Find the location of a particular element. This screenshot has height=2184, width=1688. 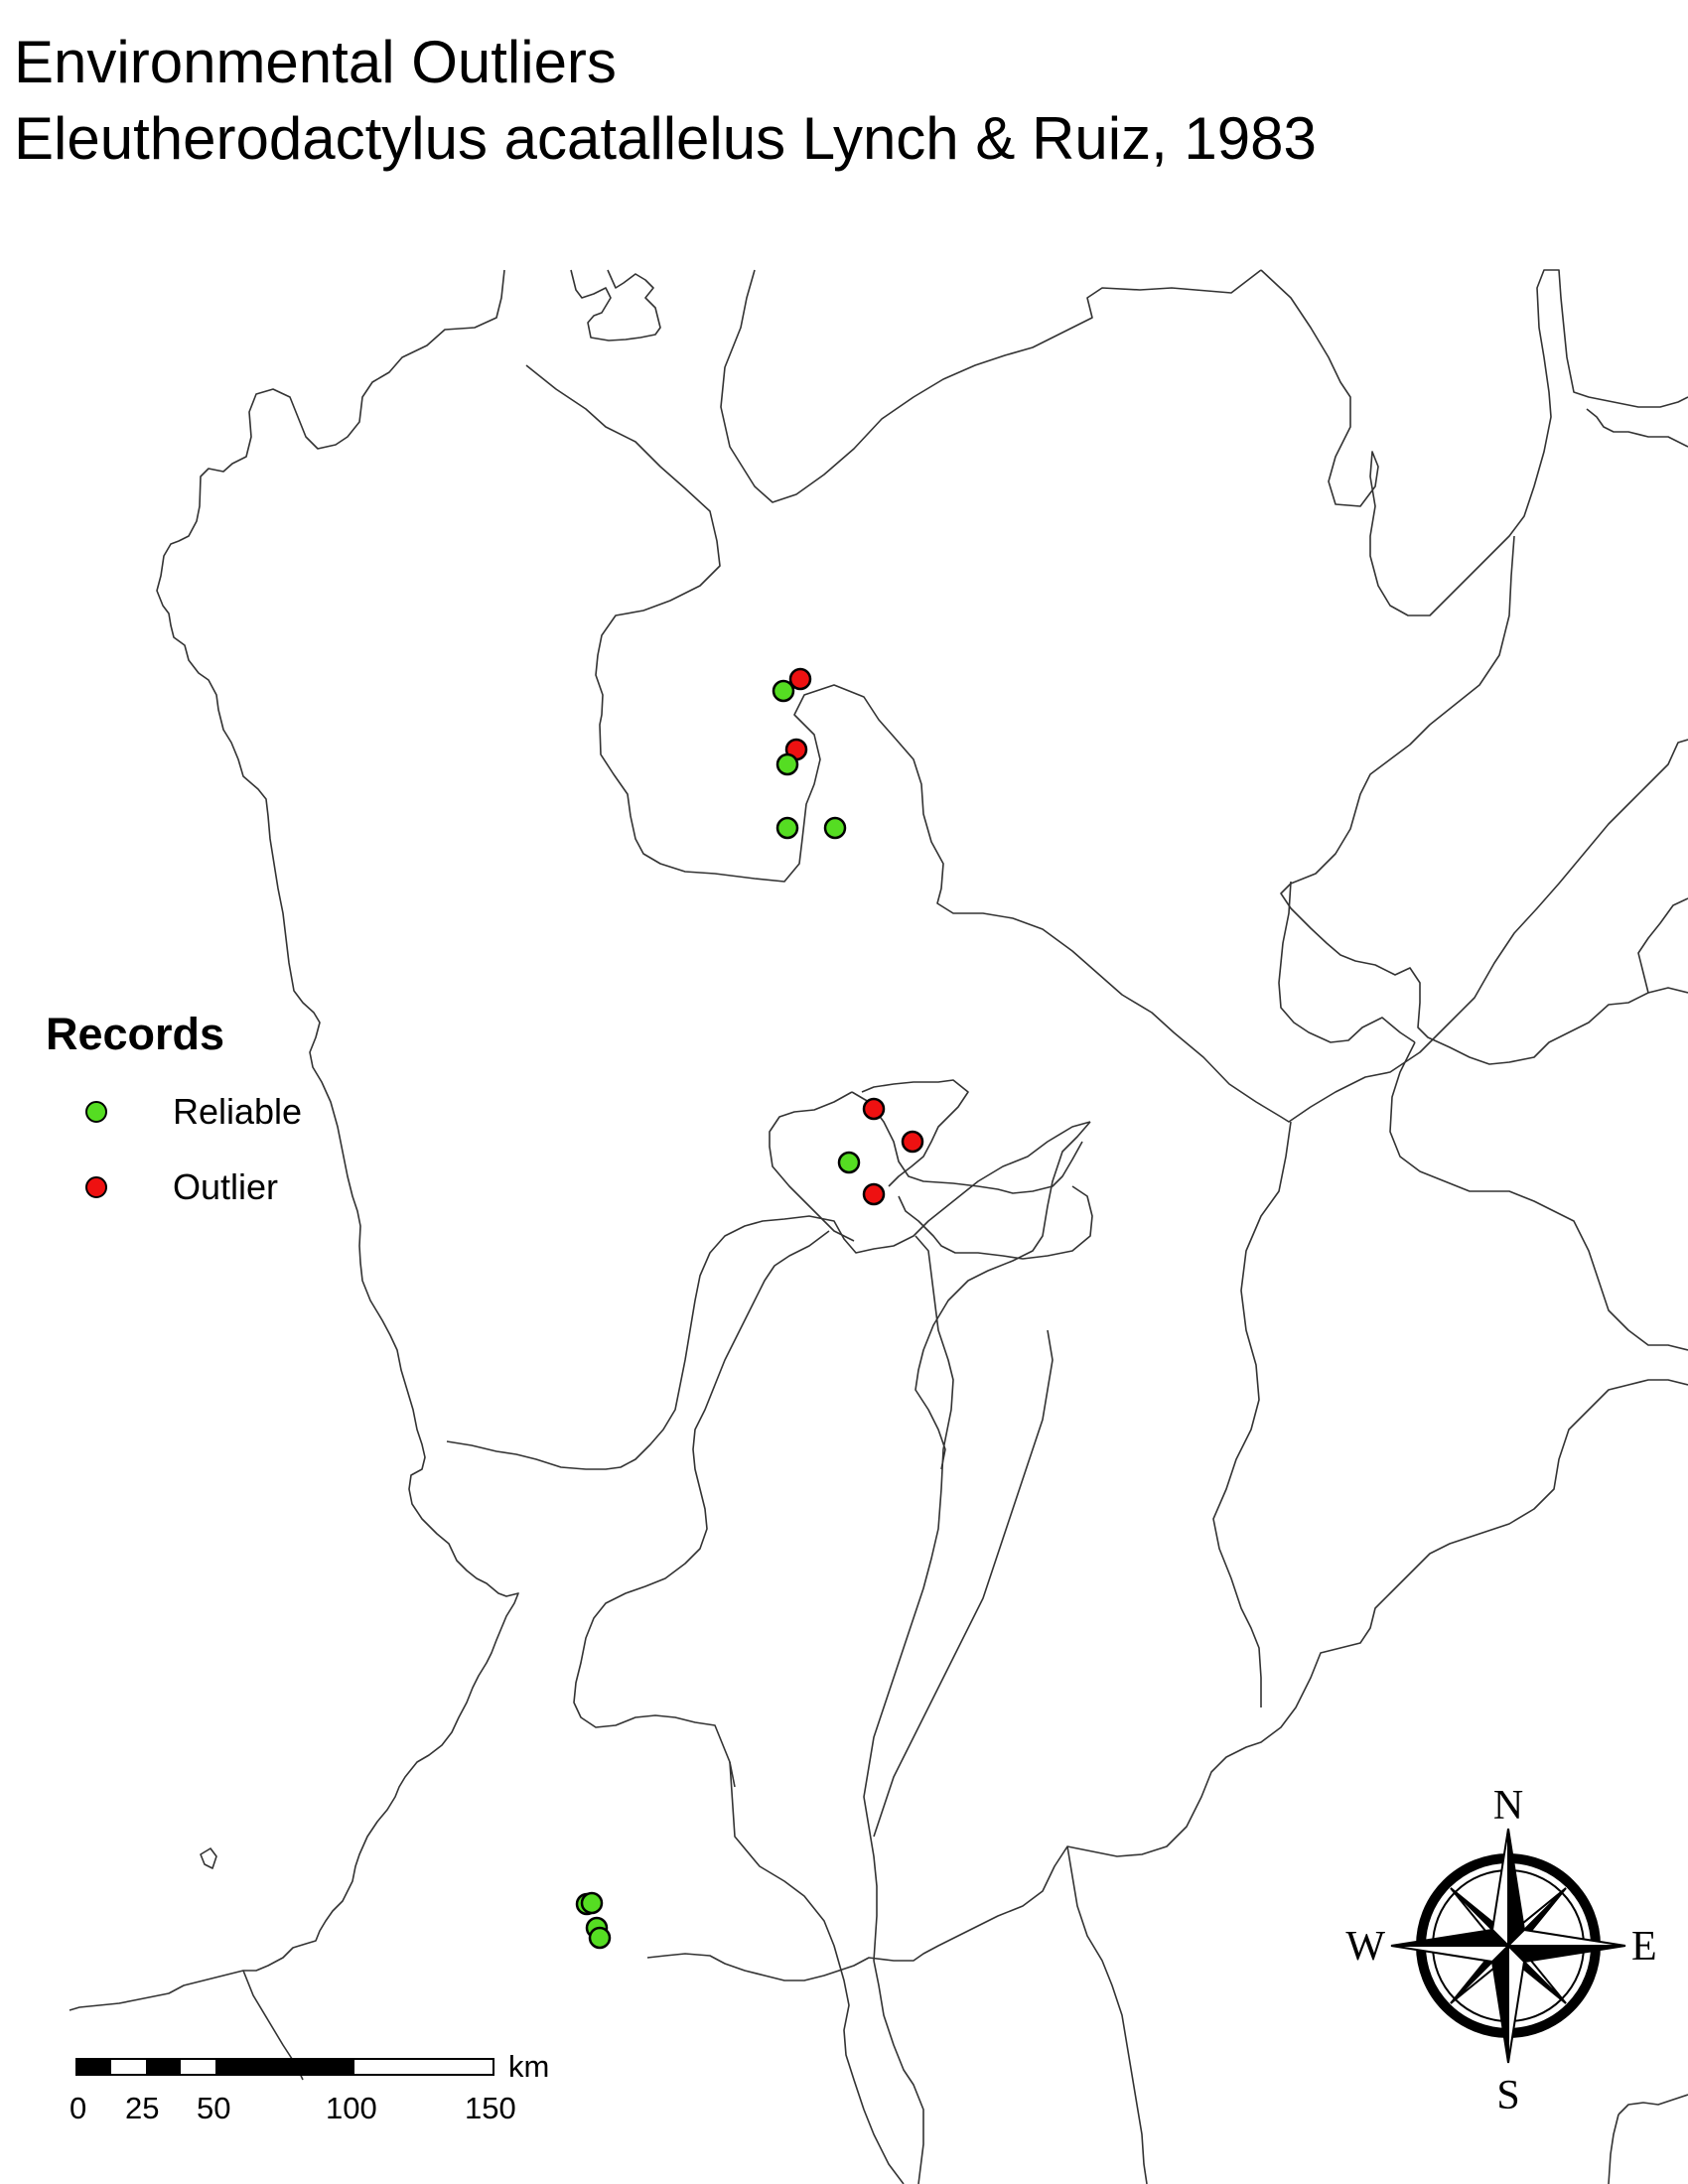

scale-tick-100: 100 is located at coordinates (351, 2108).